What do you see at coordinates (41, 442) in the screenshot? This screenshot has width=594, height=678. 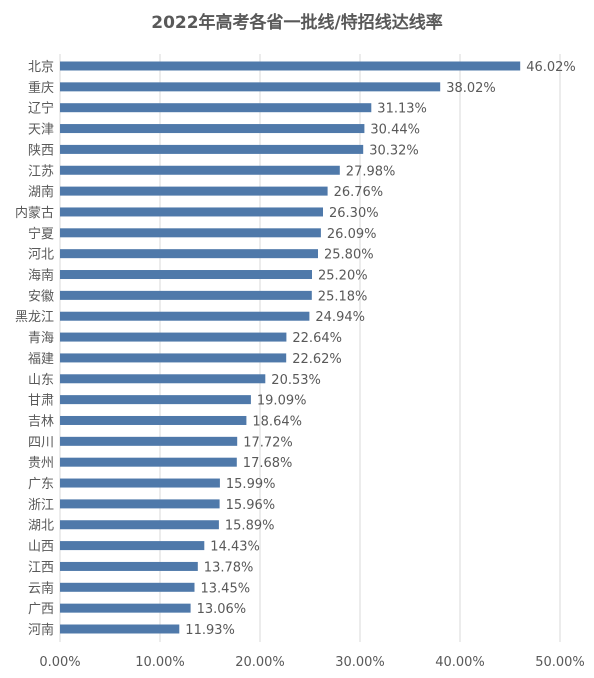 I see `category-label: 四川` at bounding box center [41, 442].